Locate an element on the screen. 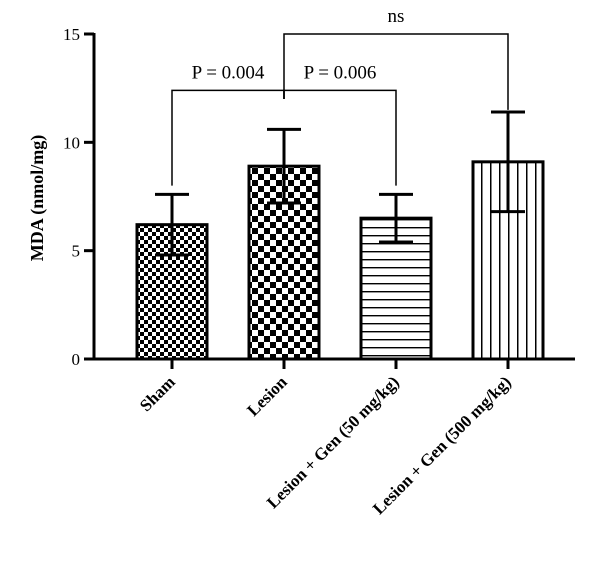 The width and height of the screenshot is (600, 579). significance-label: P = 0.006 is located at coordinates (340, 72).